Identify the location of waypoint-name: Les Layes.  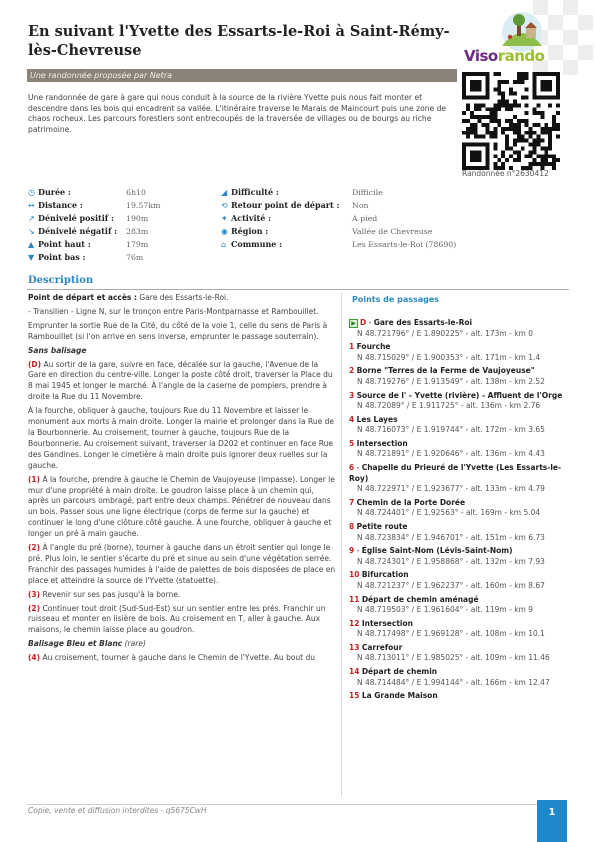
(377, 419).